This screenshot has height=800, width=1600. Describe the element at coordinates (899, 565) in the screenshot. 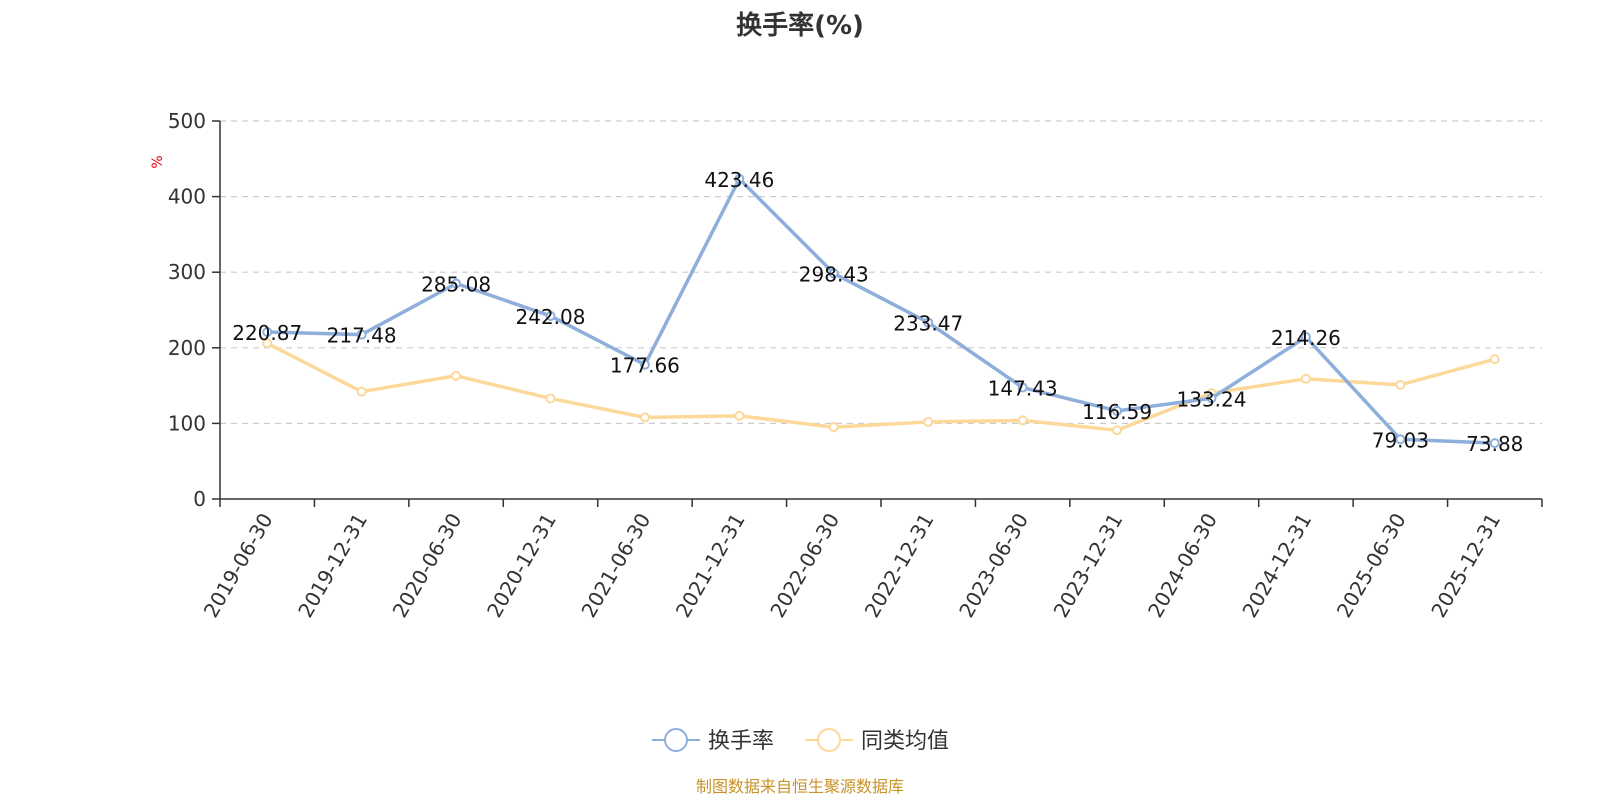

I see `x-tick-label: 2022-12-31` at that location.